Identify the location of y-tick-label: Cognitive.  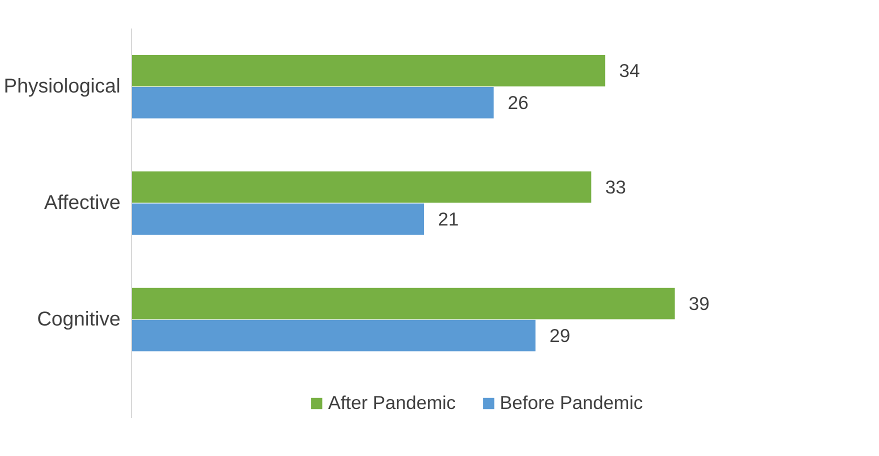
(79, 319).